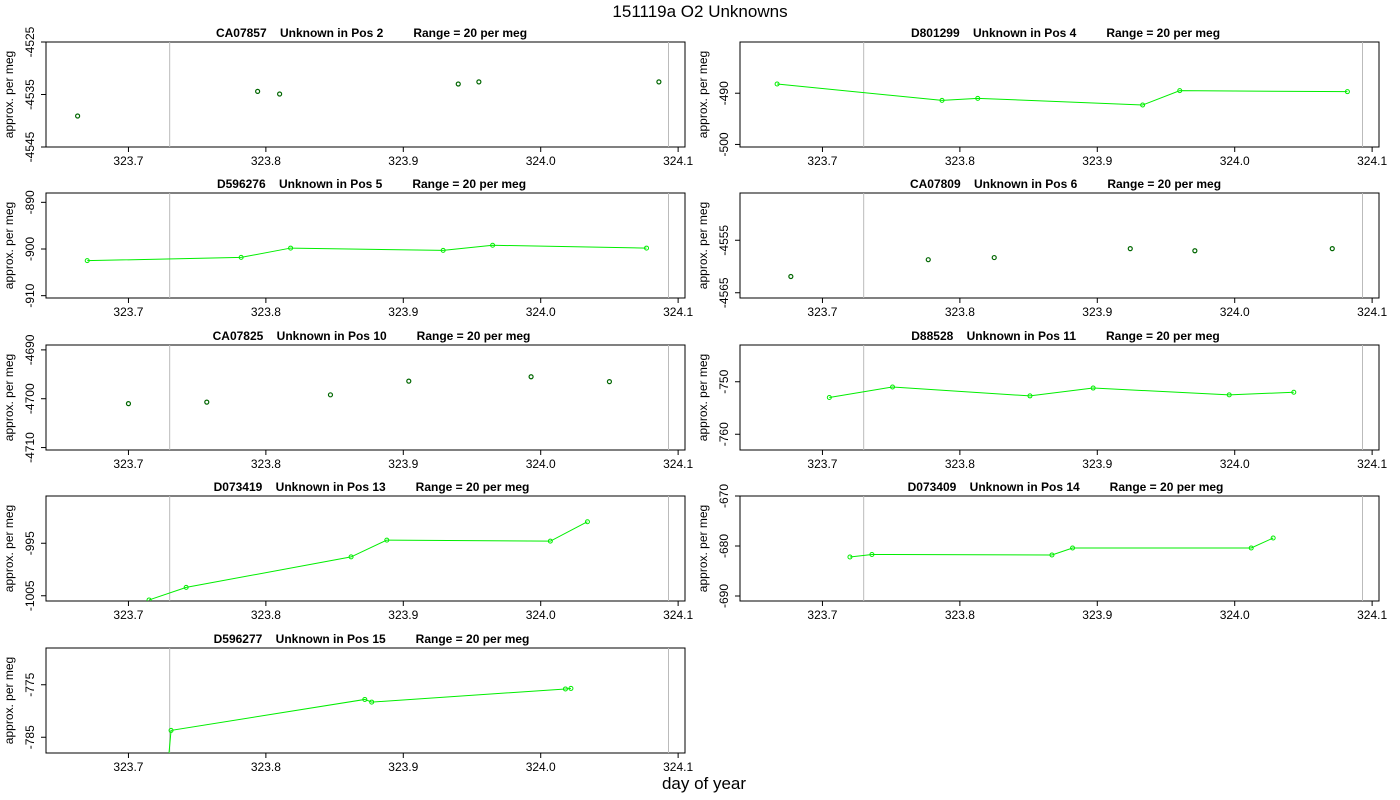 The height and width of the screenshot is (800, 1400). I want to click on y-tick-label: -500, so click(724, 144).